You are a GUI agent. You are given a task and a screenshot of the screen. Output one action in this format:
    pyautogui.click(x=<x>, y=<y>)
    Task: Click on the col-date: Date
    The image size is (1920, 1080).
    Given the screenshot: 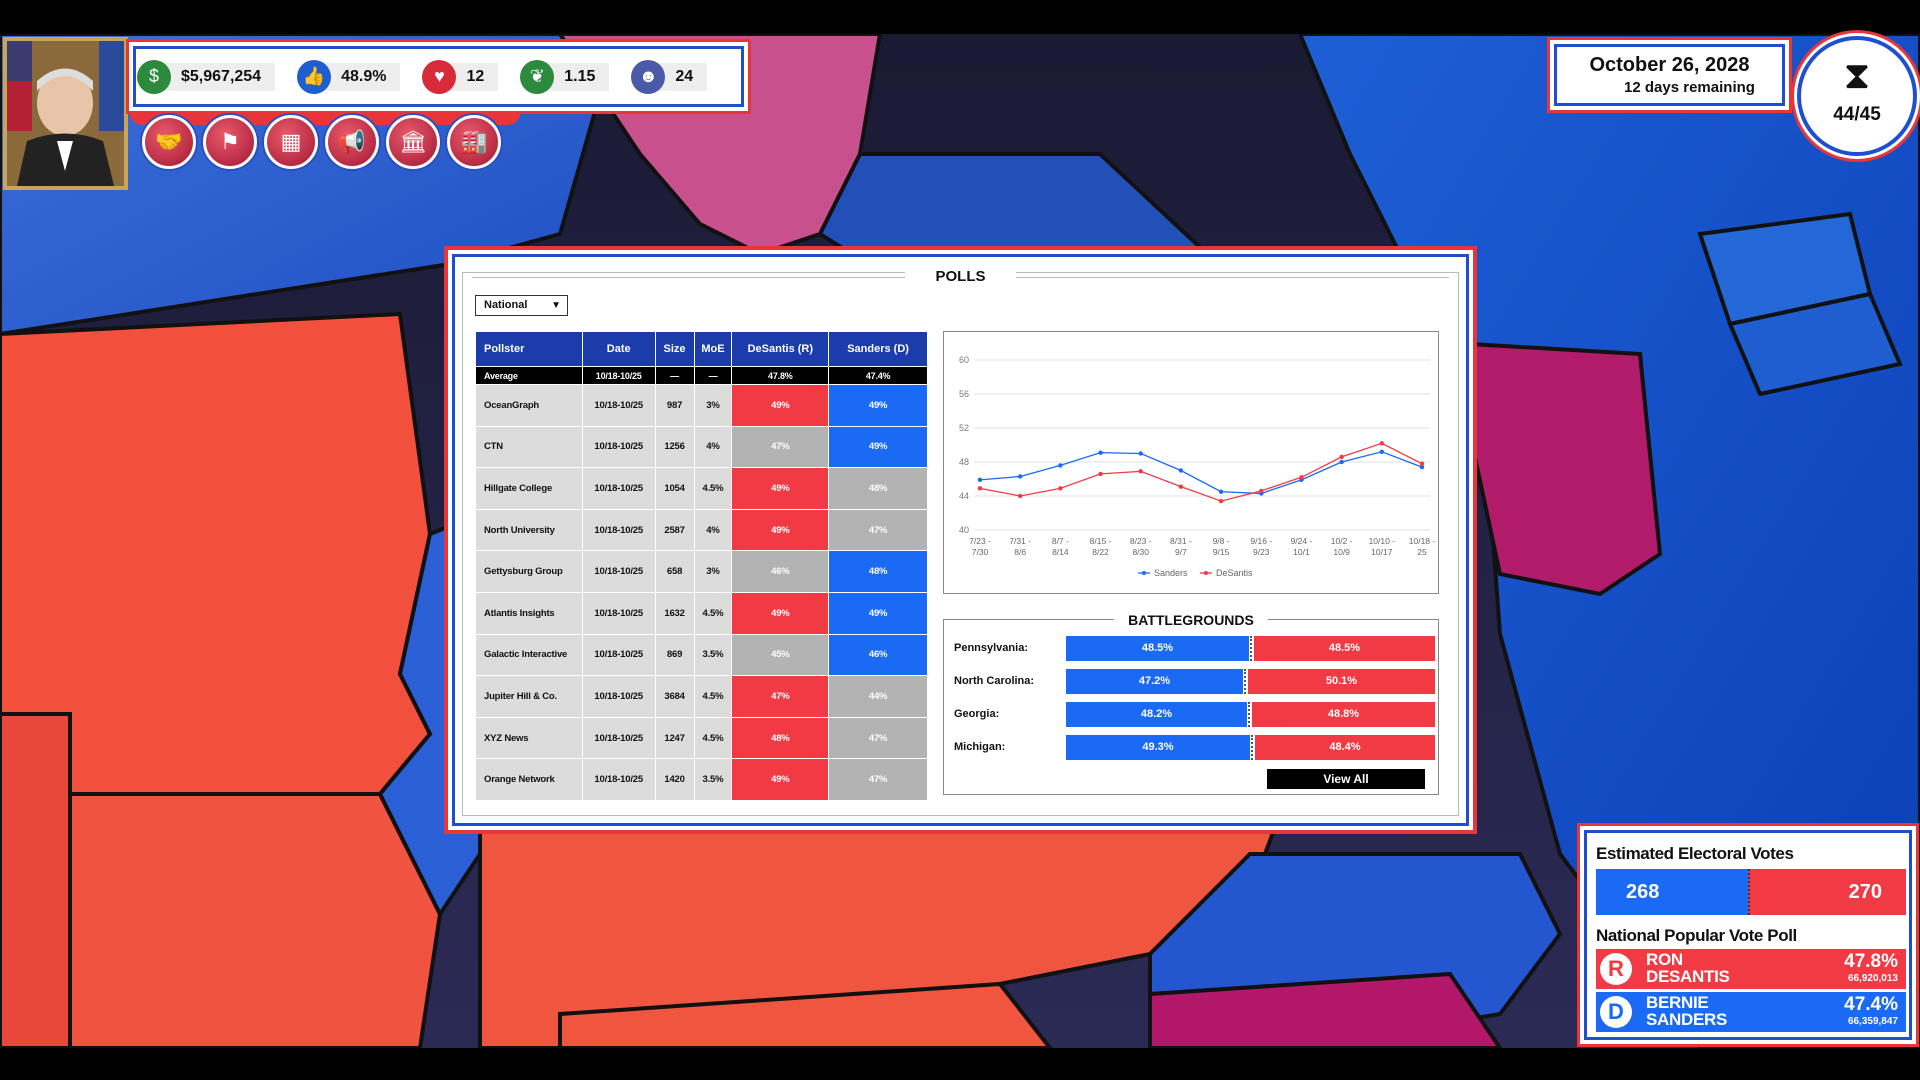 What is the action you would take?
    pyautogui.click(x=618, y=349)
    